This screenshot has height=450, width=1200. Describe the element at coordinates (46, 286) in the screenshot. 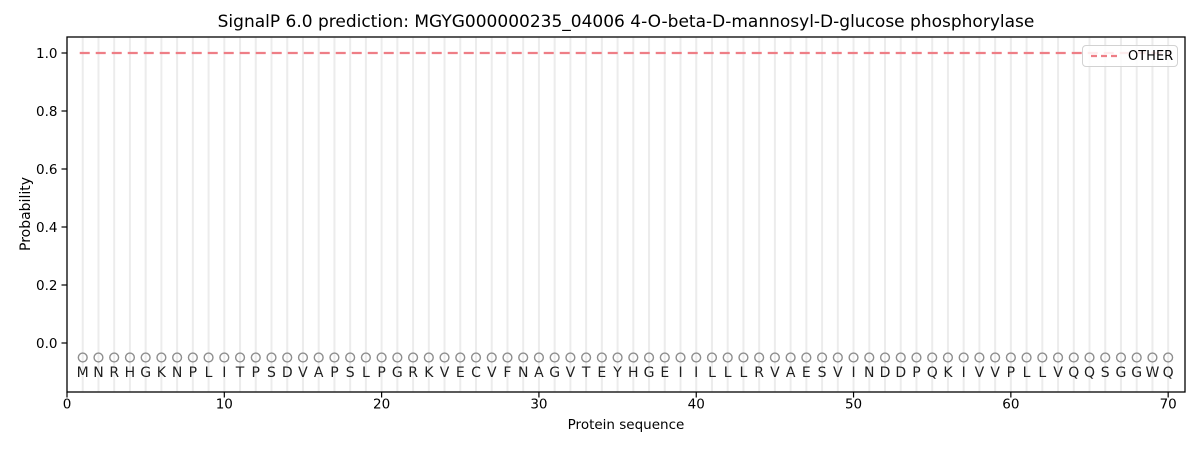

I see `y-tick-label: 0.2` at that location.